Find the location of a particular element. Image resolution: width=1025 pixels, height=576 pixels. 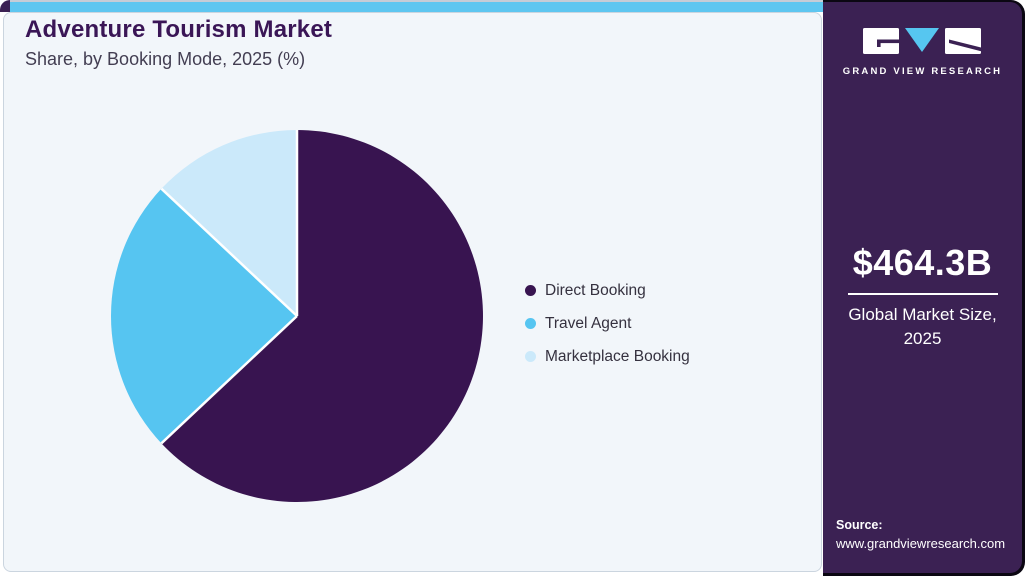

pie-slice-travel-agent is located at coordinates (204, 316).